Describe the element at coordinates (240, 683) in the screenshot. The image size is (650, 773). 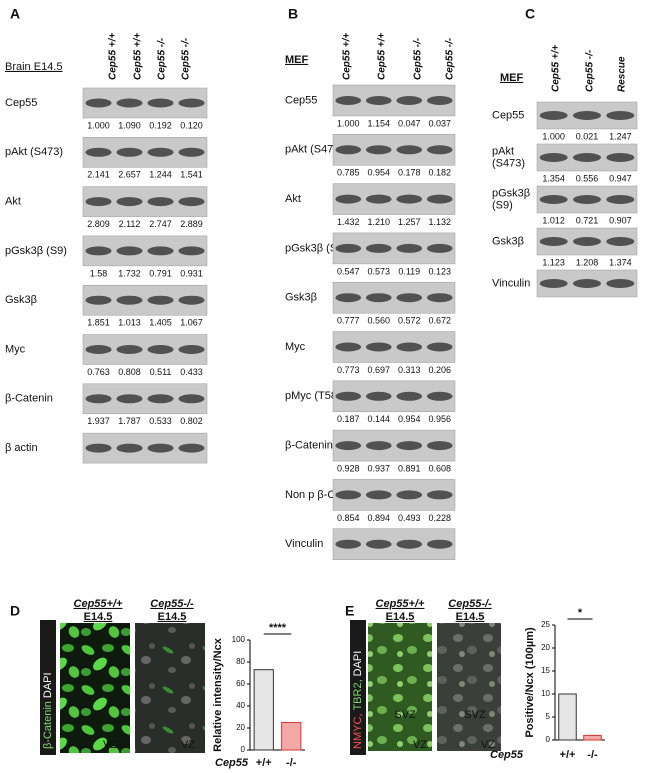
I see `y-tick-label: 60` at that location.